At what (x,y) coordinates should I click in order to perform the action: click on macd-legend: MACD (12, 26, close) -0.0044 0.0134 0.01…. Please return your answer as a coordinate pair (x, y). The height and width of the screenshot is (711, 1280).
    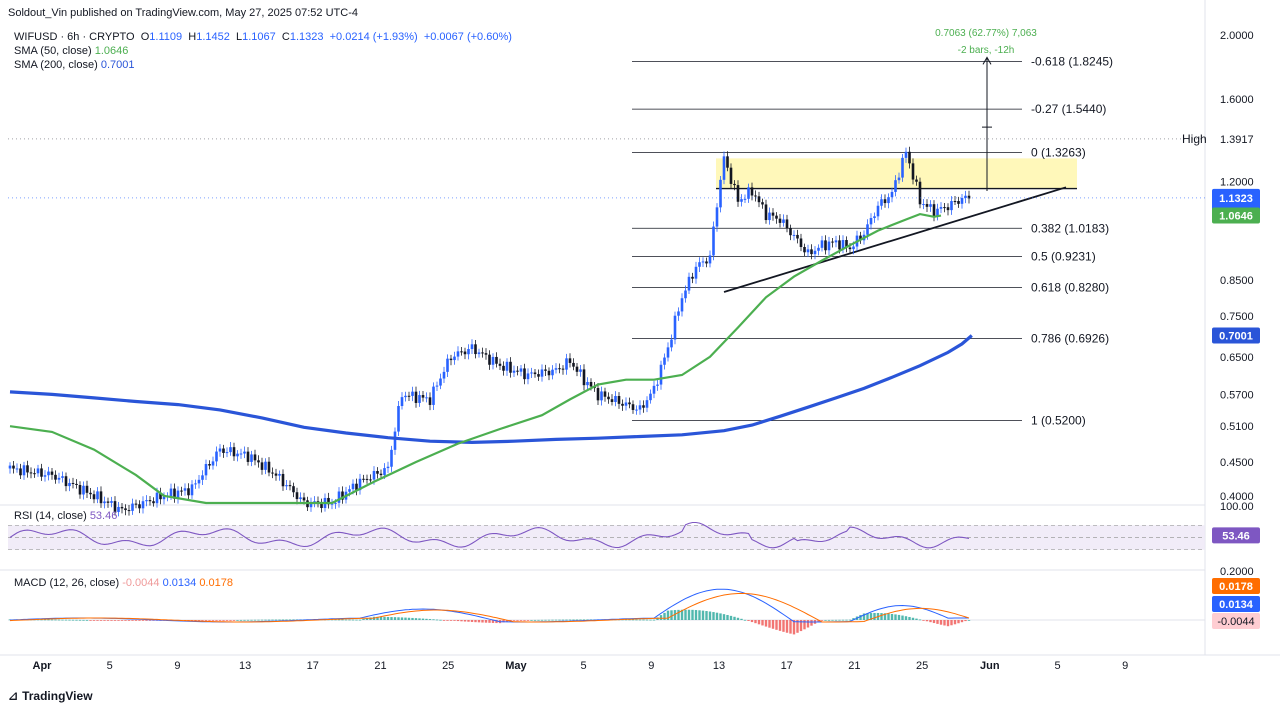
    Looking at the image, I should click on (123, 583).